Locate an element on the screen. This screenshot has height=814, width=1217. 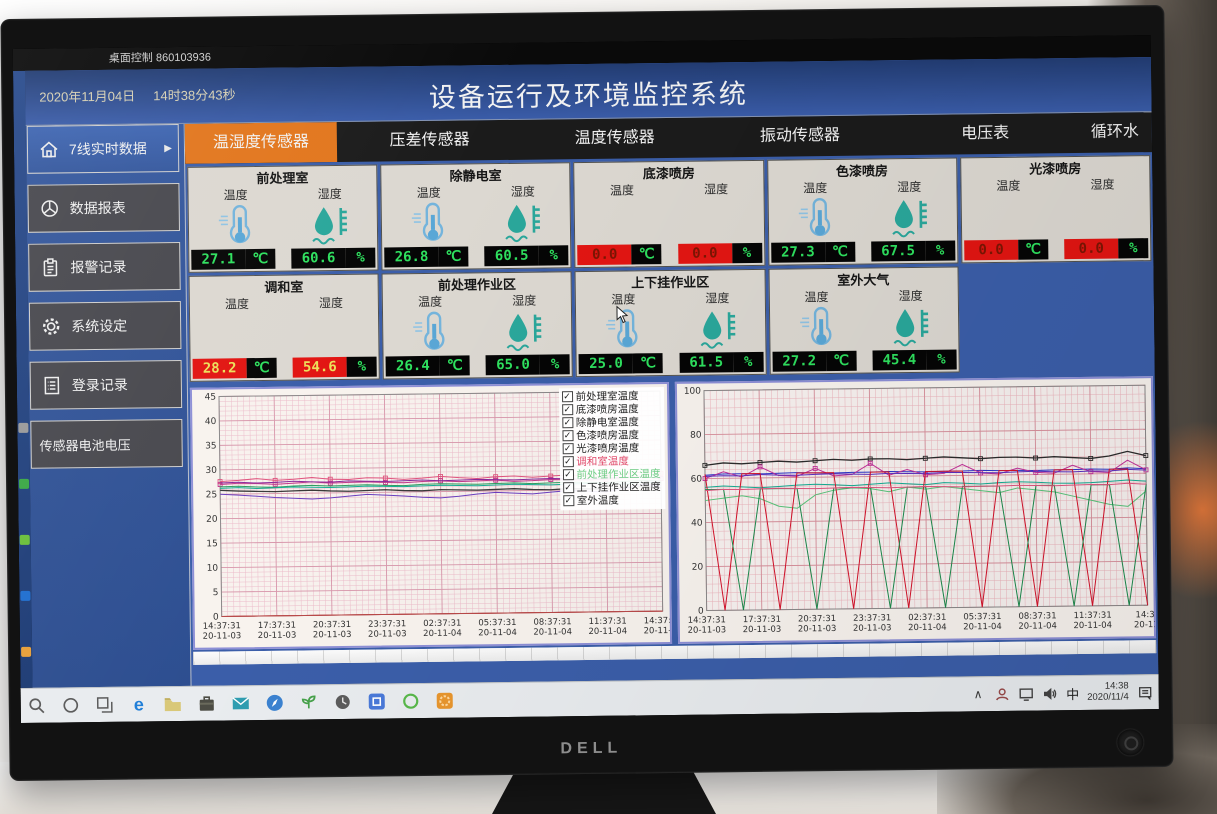
mail-icon is located at coordinates (241, 703).